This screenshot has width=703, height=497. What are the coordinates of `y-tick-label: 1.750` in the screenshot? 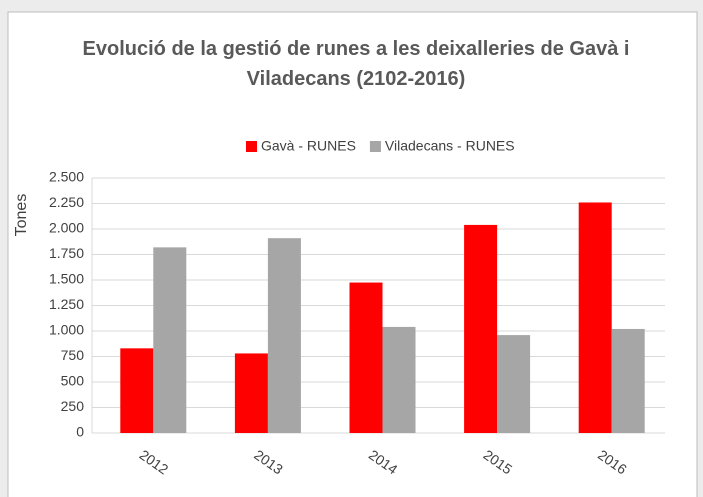 It's located at (66, 253).